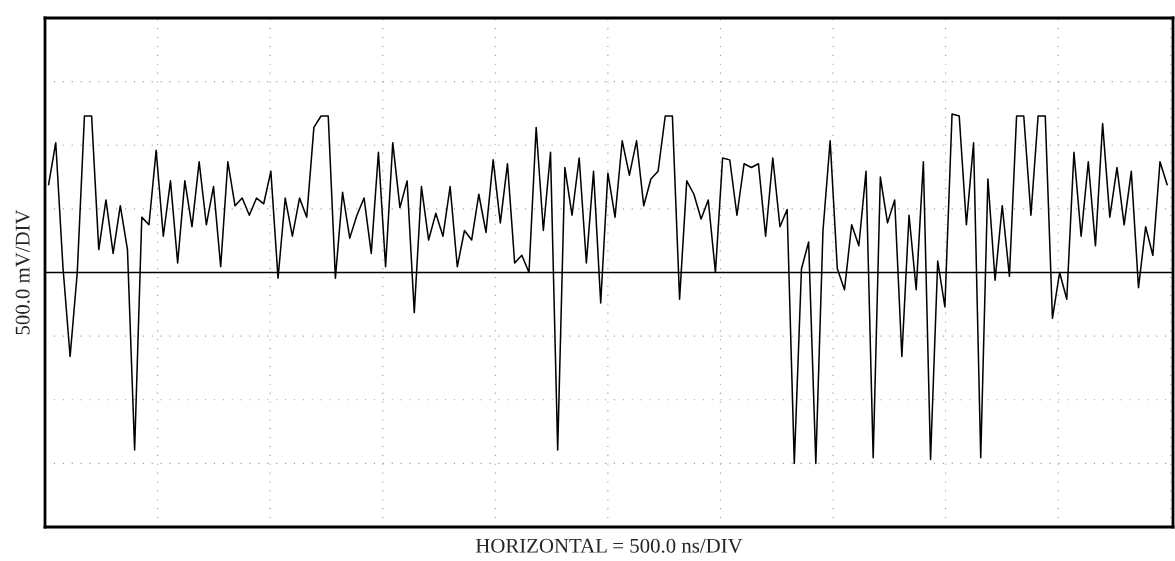  What do you see at coordinates (609, 545) in the screenshot?
I see `x-axis-title: HORIZONTAL = 500.0 ns/DIV` at bounding box center [609, 545].